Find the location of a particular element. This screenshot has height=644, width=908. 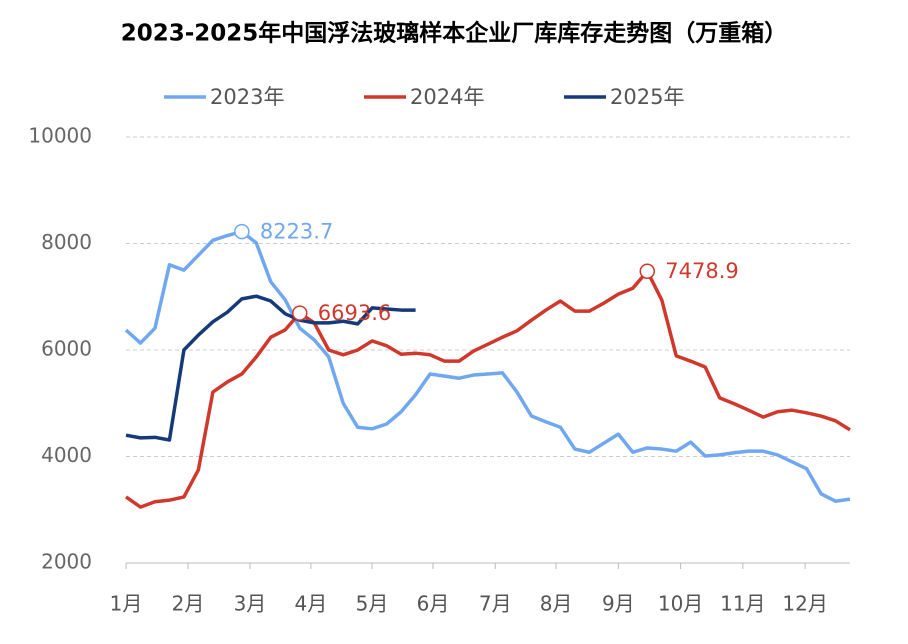

x-tick-label: 10月 is located at coordinates (680, 604).